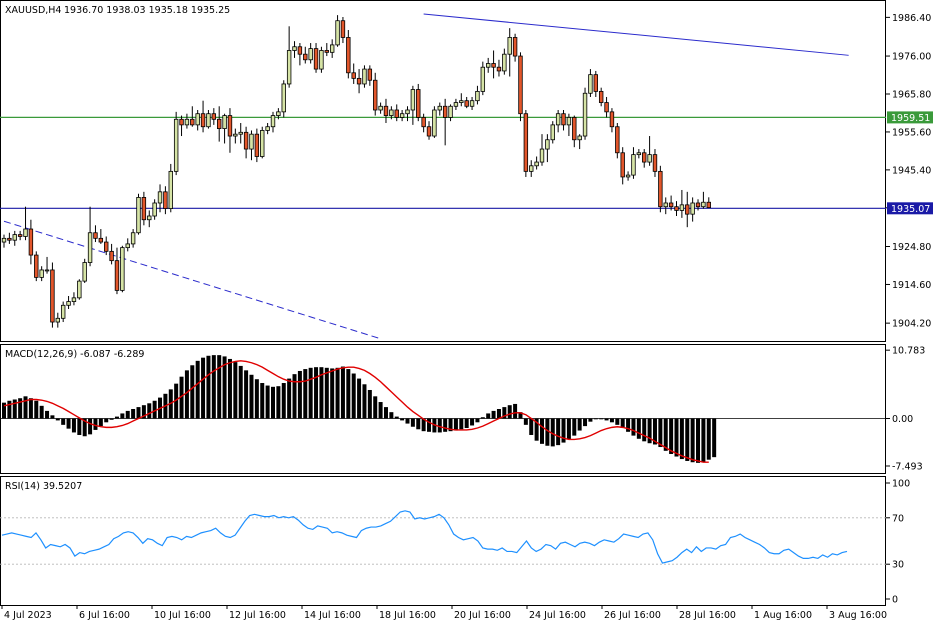 The height and width of the screenshot is (624, 936). I want to click on macd-signal-path, so click(356, 411).